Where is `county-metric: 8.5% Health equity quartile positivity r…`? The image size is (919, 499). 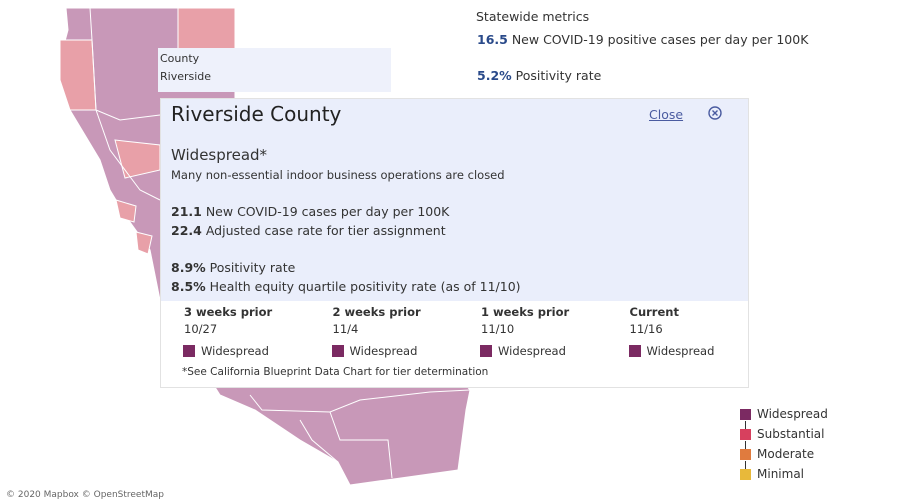 county-metric: 8.5% Health equity quartile positivity r… is located at coordinates (346, 286).